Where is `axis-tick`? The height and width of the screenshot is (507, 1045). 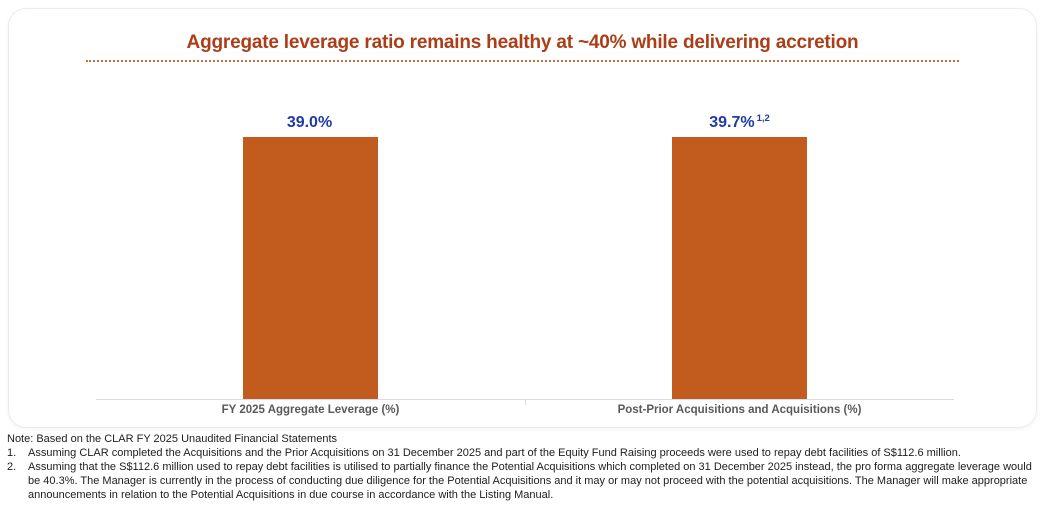 axis-tick is located at coordinates (525, 402).